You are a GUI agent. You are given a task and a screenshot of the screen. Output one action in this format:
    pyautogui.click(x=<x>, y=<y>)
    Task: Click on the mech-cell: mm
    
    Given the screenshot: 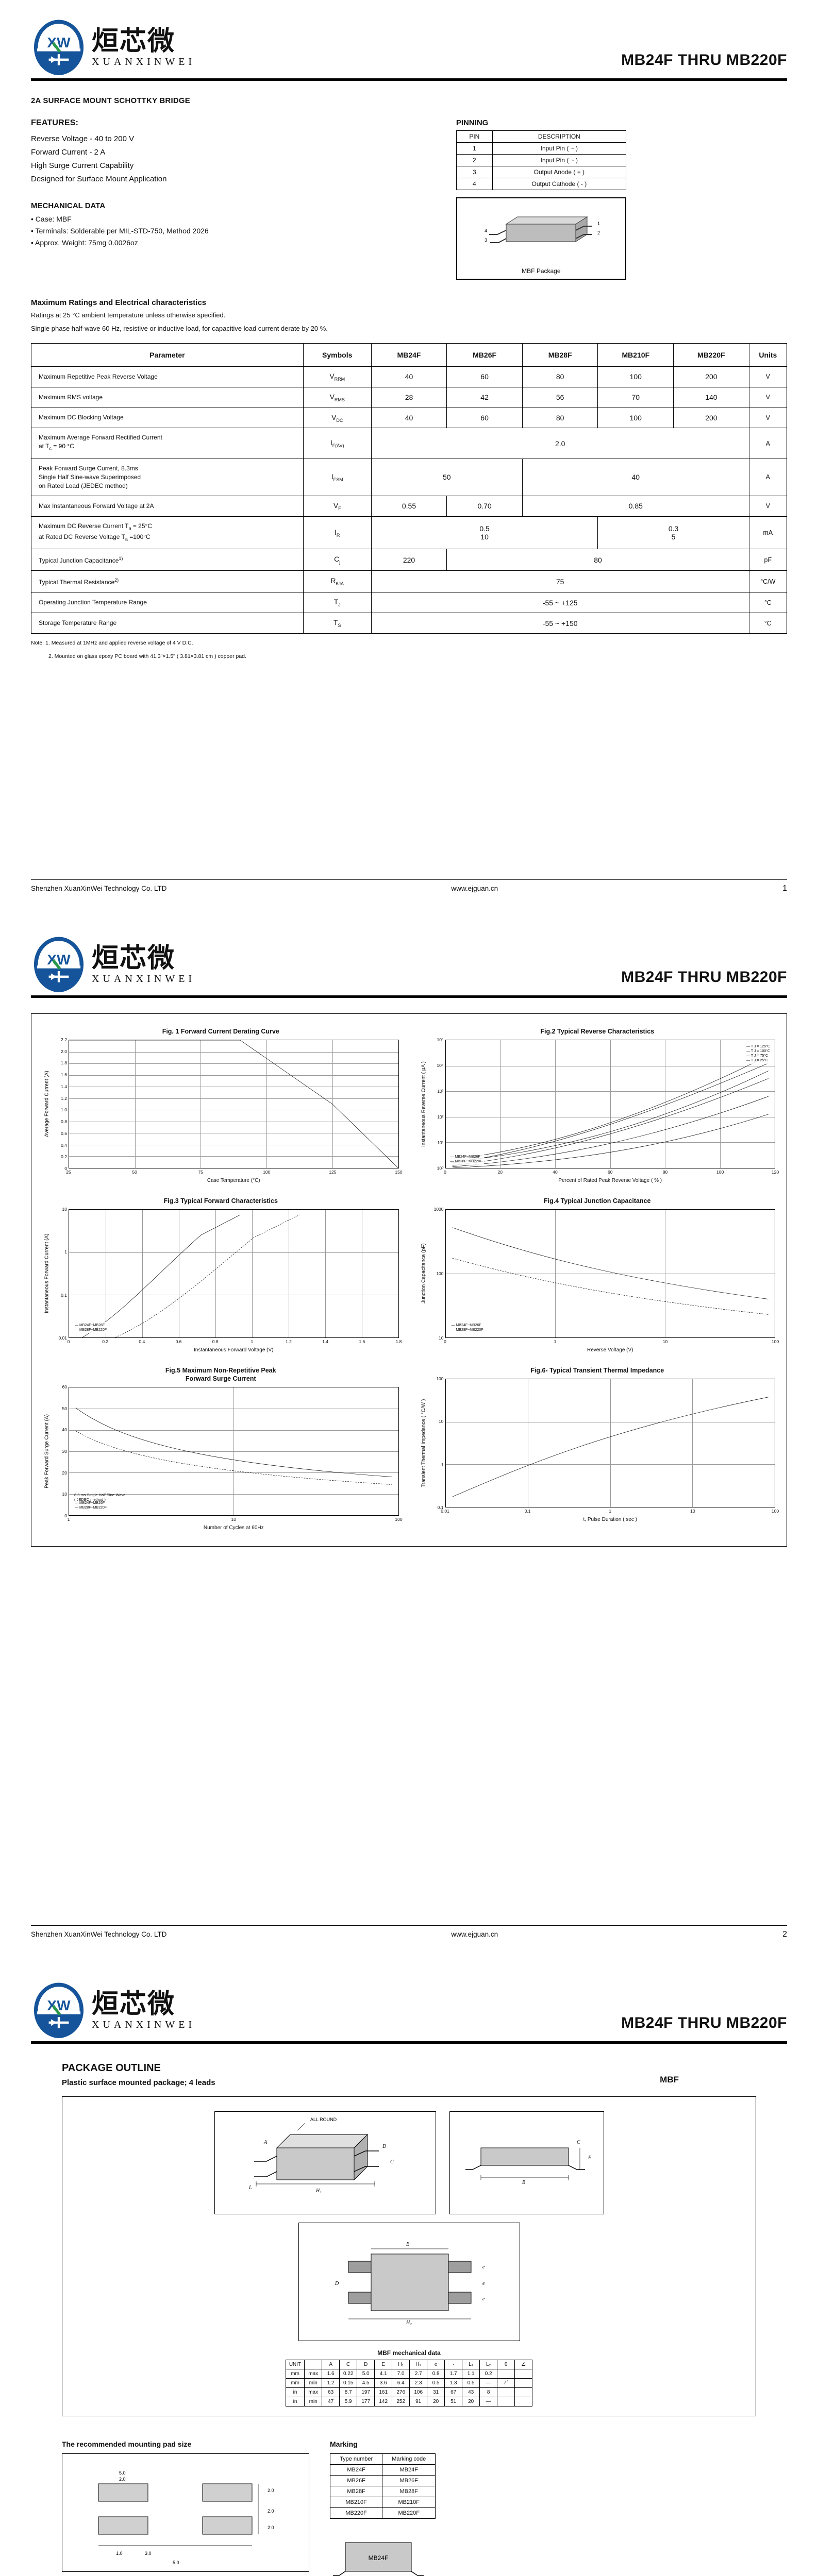 What is the action you would take?
    pyautogui.click(x=295, y=2383)
    